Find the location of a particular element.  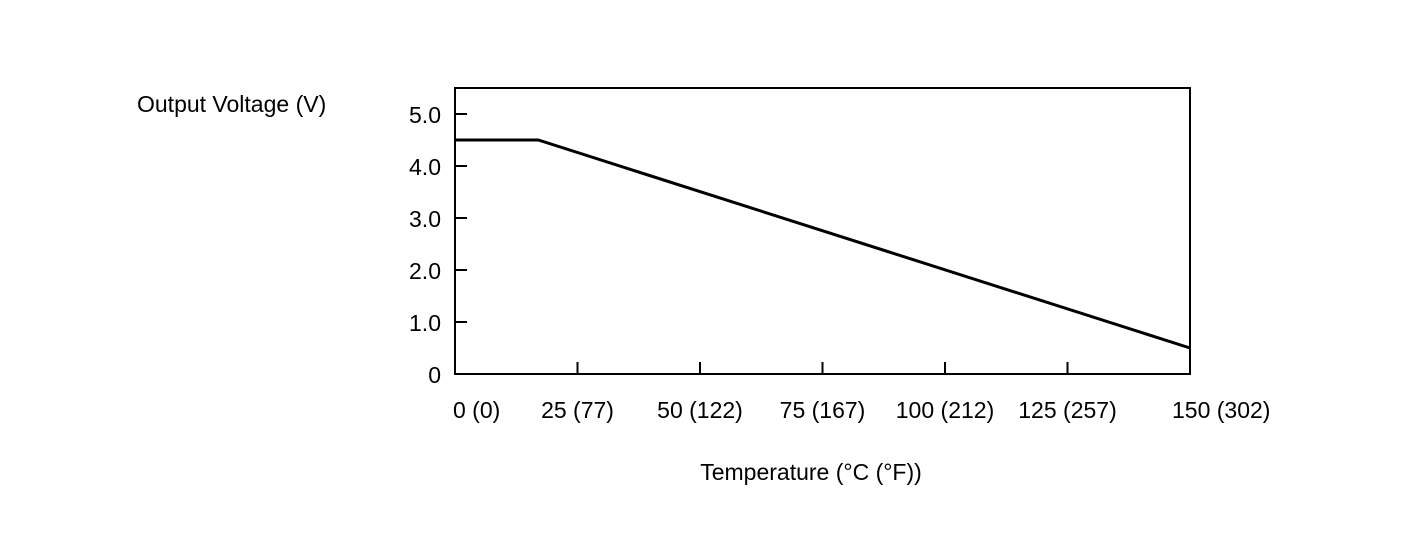

x-tick-label: 75 (167) is located at coordinates (823, 410).